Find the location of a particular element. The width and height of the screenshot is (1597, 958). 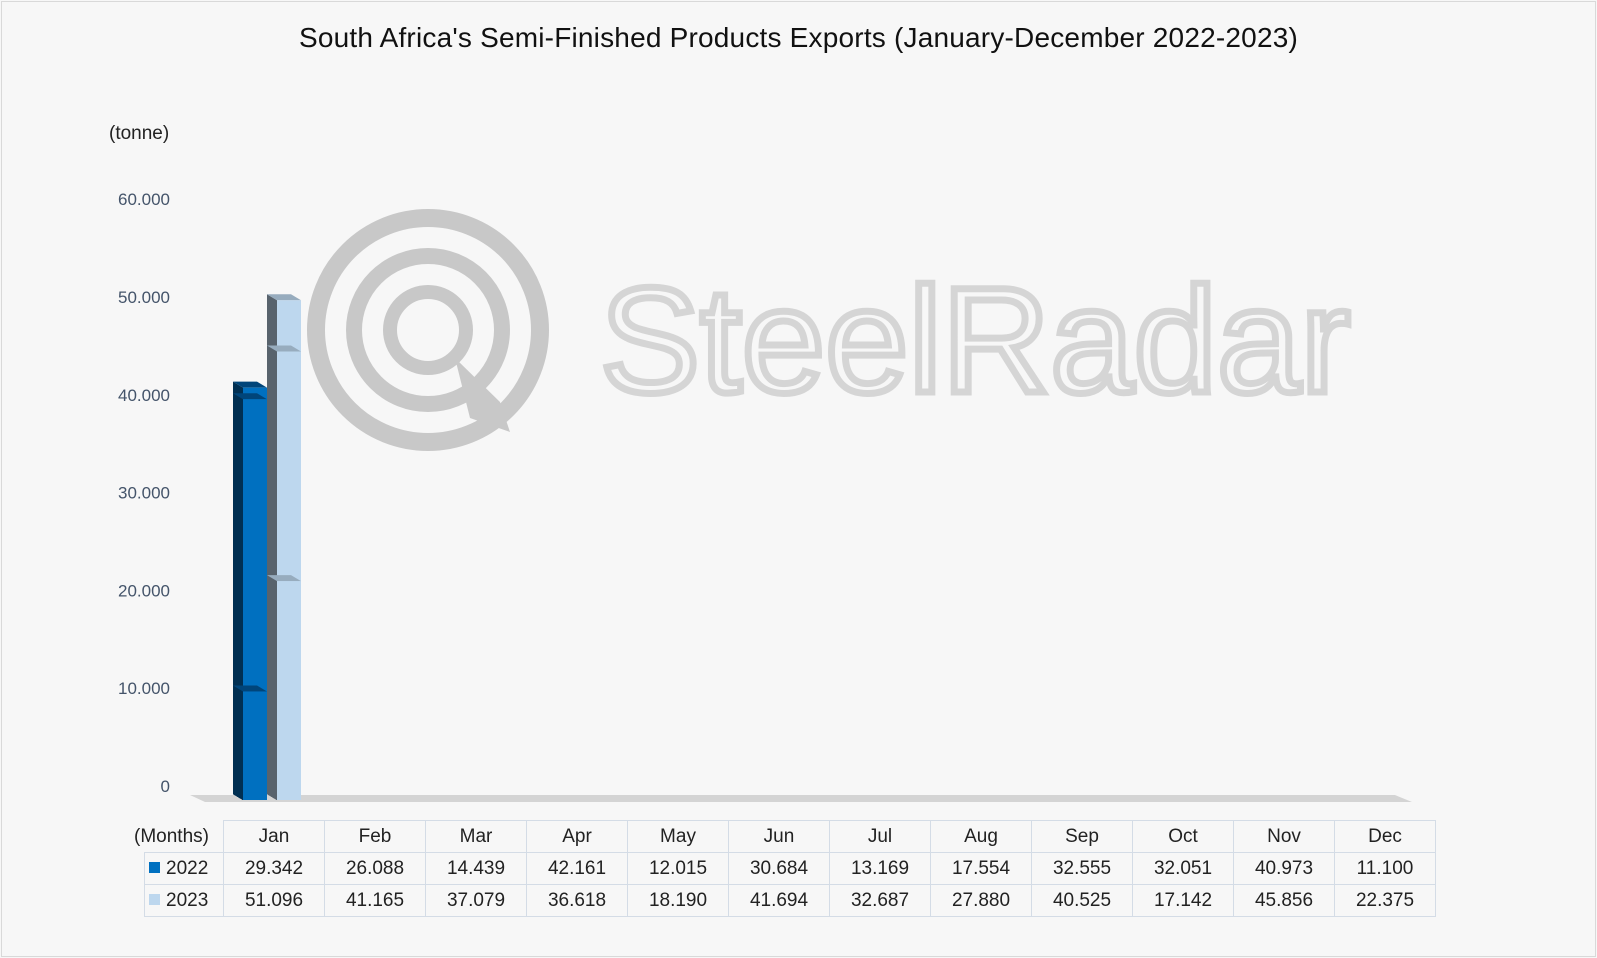

x-tick-label: Jul is located at coordinates (880, 836).